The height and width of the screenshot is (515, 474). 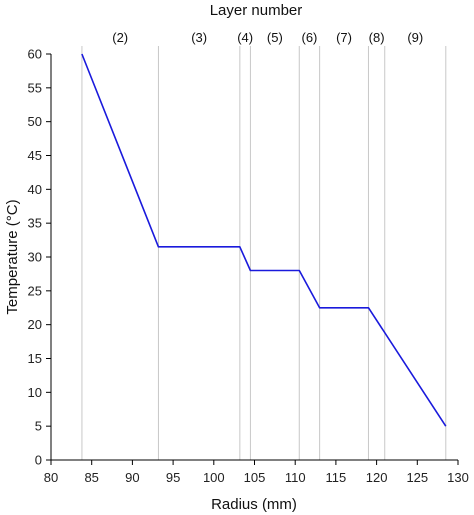 I want to click on y-tick-label-20: 20, so click(x=35, y=324).